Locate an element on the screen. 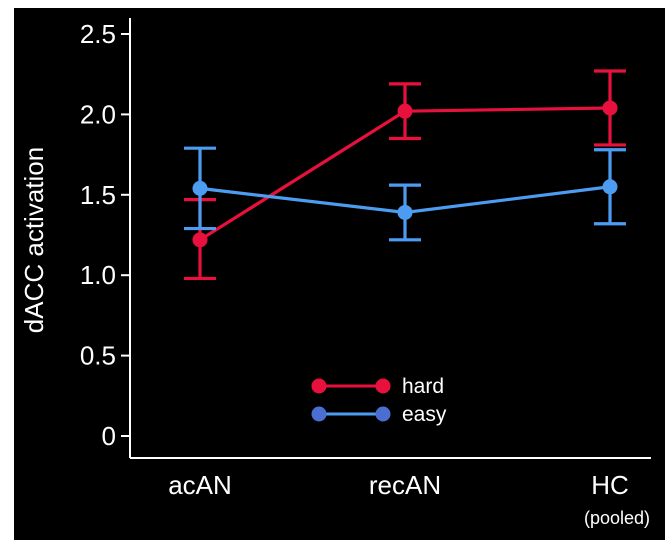 The width and height of the screenshot is (665, 540). y-tick-label: 2.5 is located at coordinates (98, 34).